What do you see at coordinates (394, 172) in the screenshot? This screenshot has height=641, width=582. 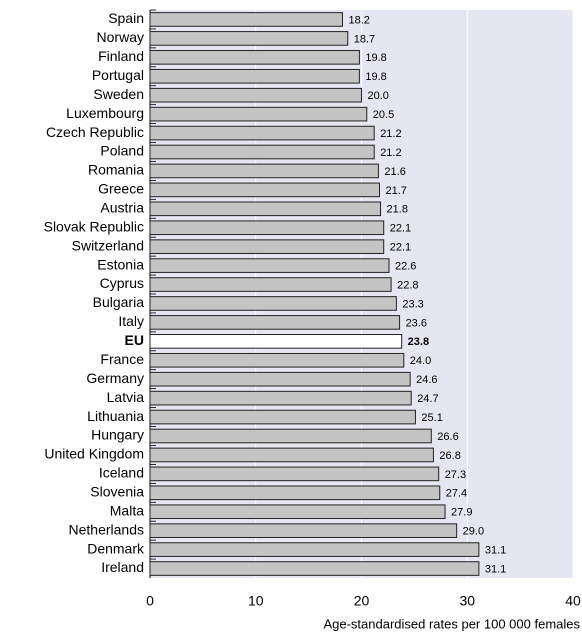 I see `value-label: 21.6` at bounding box center [394, 172].